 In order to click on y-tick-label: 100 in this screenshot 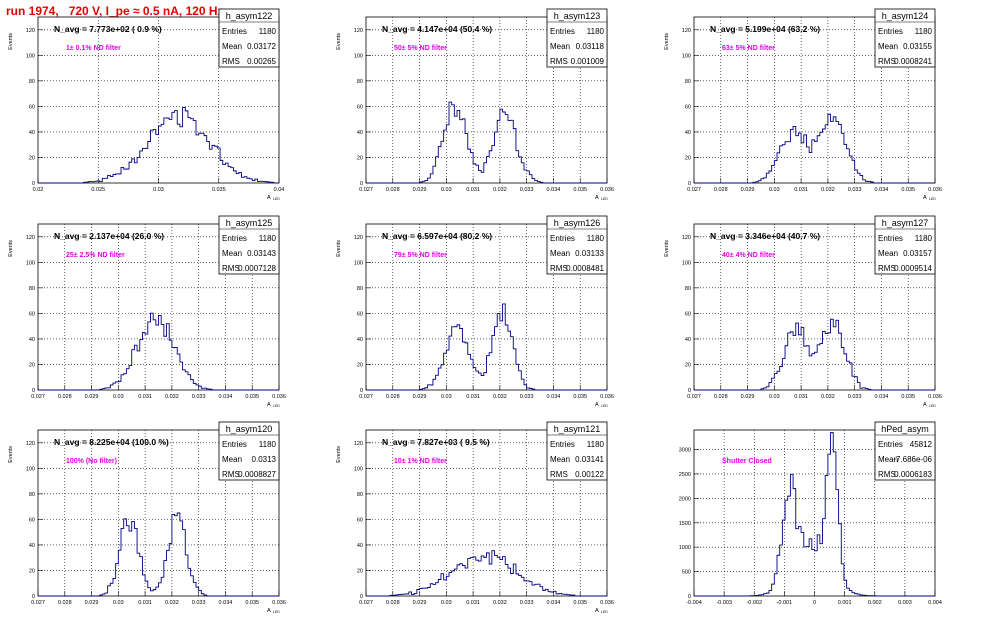, I will do `click(686, 56)`.